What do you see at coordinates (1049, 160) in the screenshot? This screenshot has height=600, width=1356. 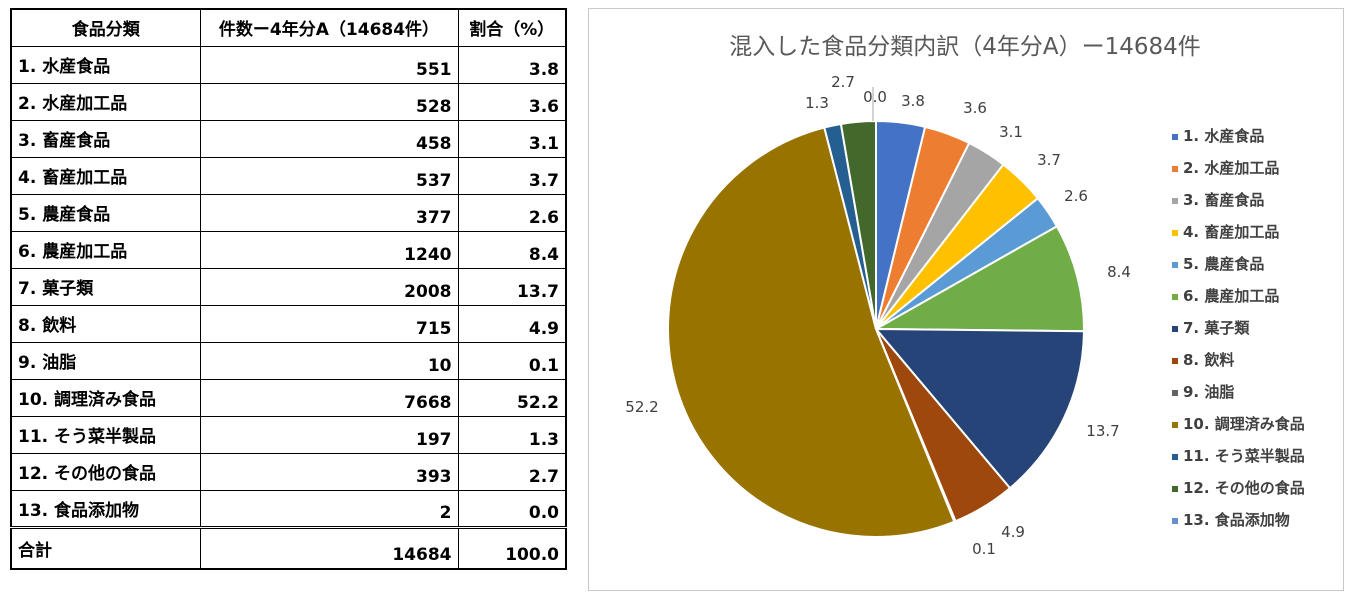 I see `data-label: 3.7` at bounding box center [1049, 160].